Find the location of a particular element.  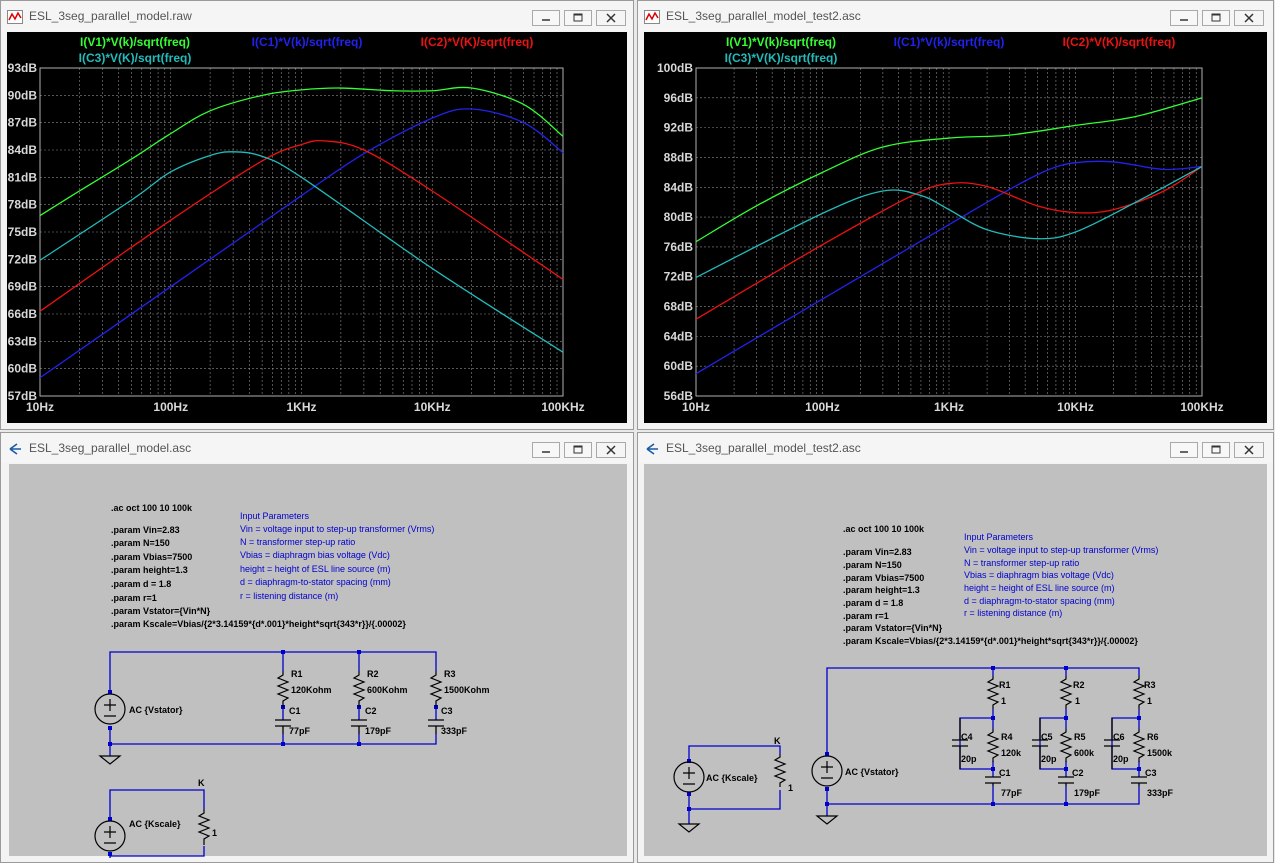

component-value: 600Kohm is located at coordinates (387, 690).